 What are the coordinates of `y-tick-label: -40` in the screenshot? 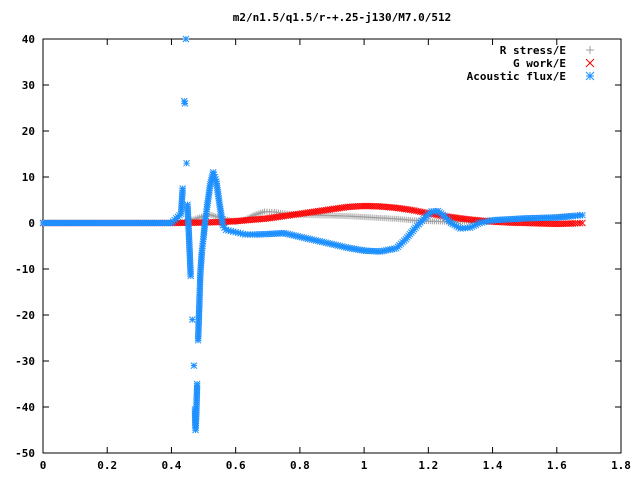 It's located at (25, 407).